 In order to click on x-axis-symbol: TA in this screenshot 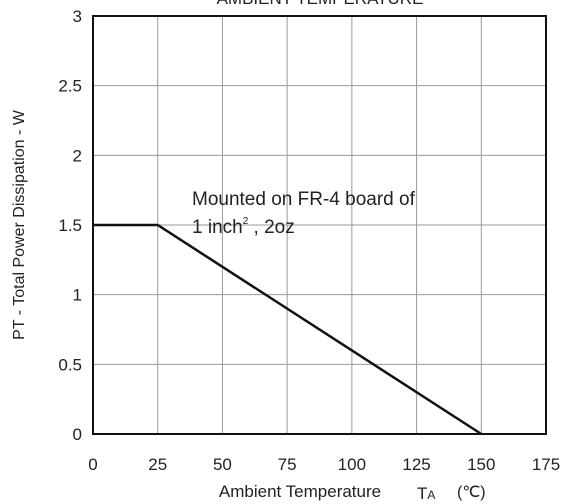, I will do `click(426, 493)`.